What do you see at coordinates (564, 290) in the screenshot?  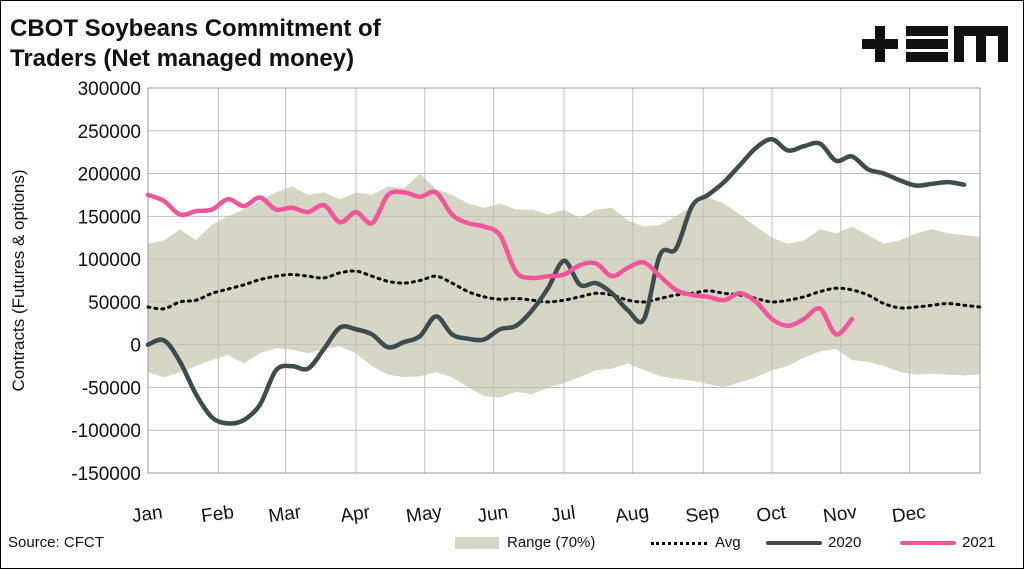 I see `series-line-avg` at bounding box center [564, 290].